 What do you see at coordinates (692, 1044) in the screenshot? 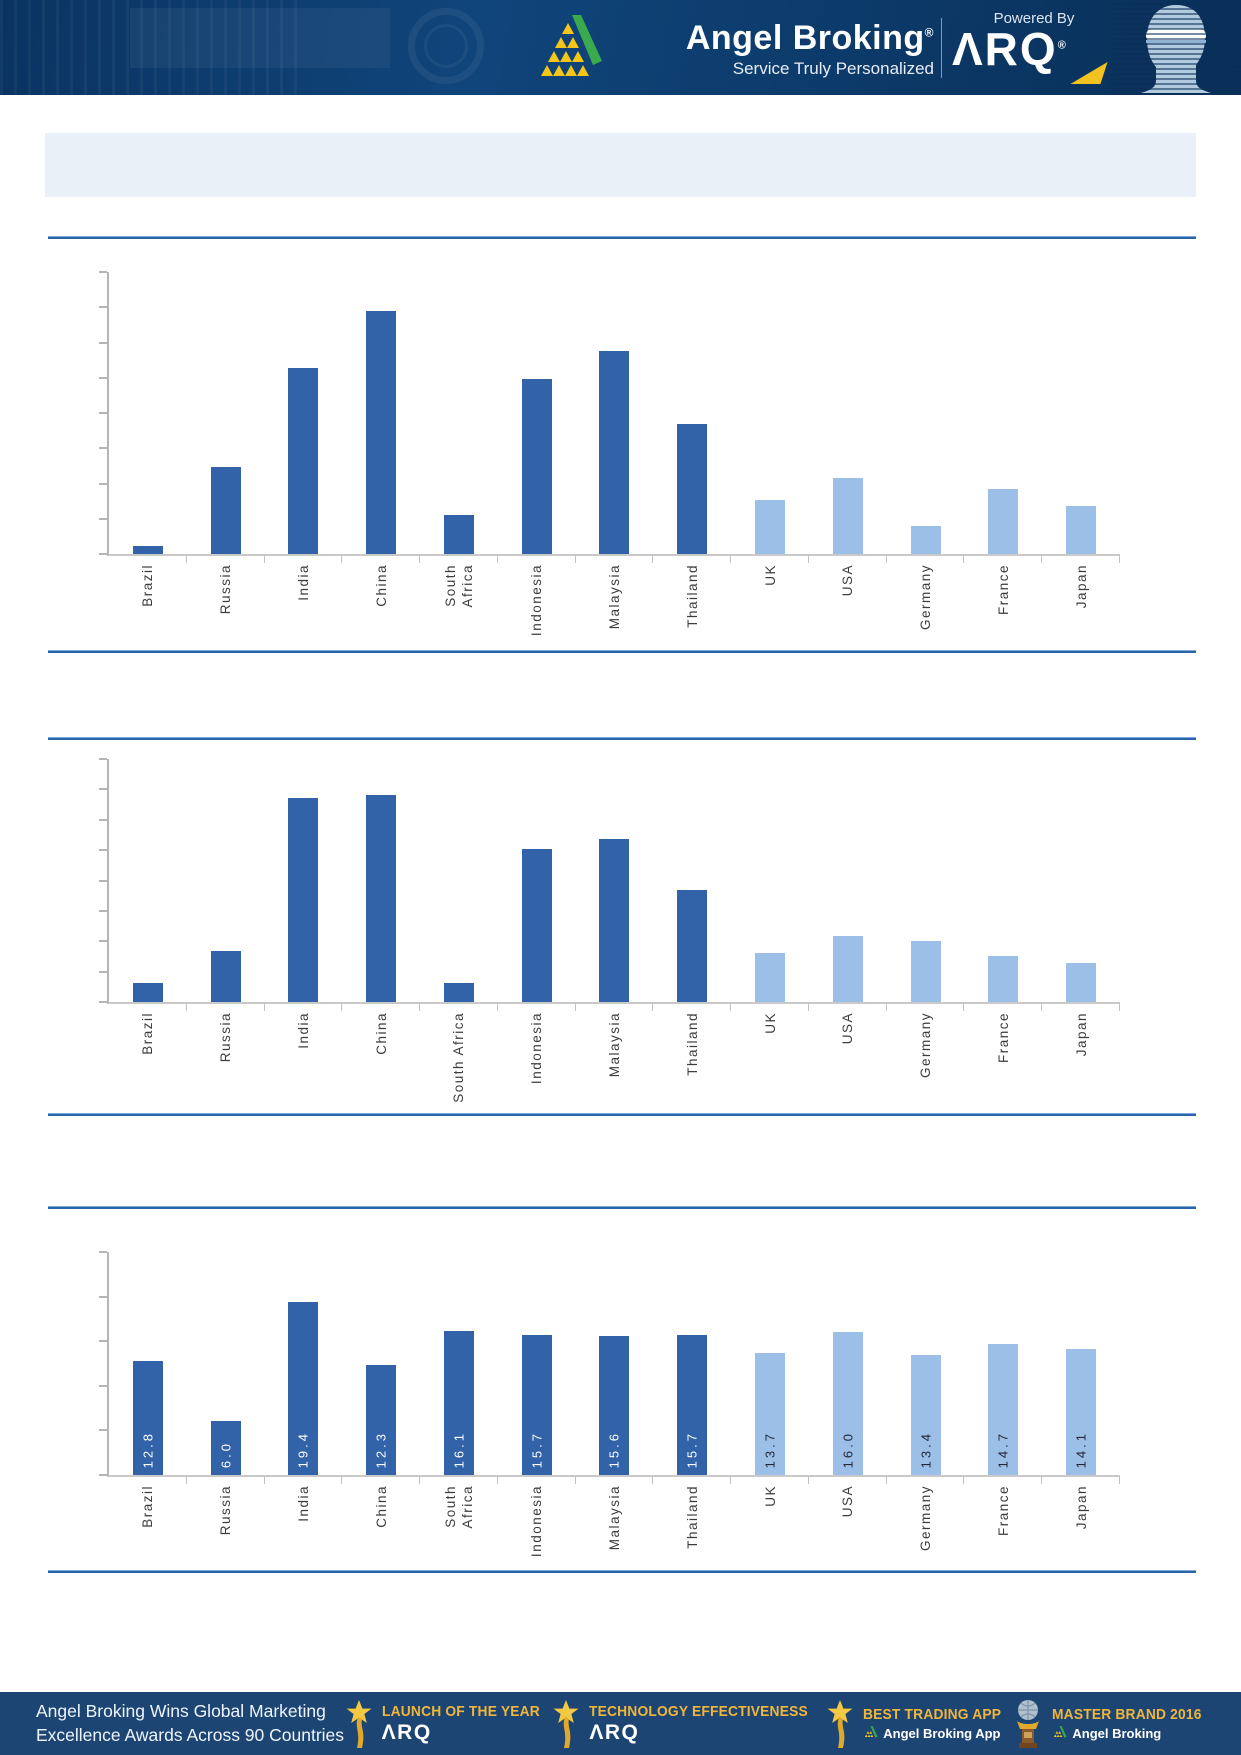
I see `x-axis-label: Thailand` at bounding box center [692, 1044].